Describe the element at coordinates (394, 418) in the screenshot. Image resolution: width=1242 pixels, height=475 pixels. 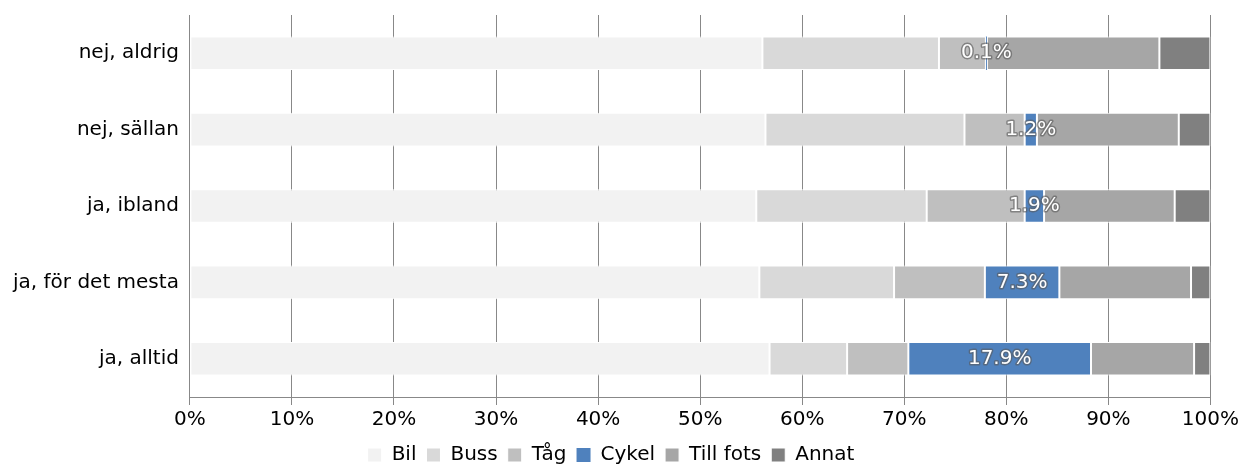
I see `x-tick-label: 20%` at that location.